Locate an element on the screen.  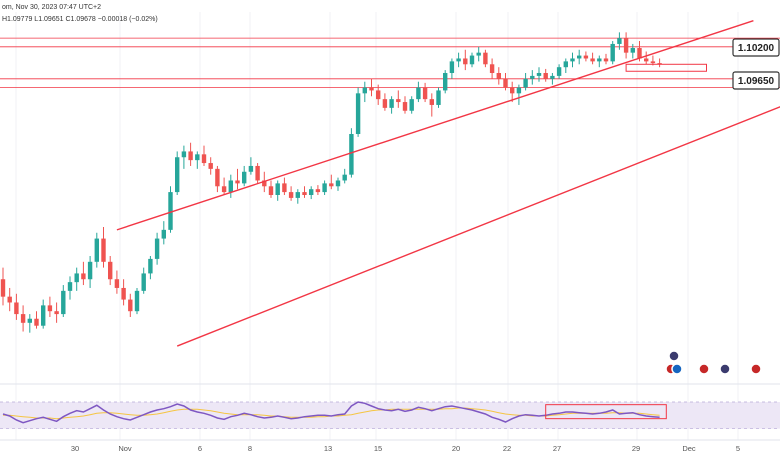
x-axis-label: Dec is located at coordinates (689, 448).